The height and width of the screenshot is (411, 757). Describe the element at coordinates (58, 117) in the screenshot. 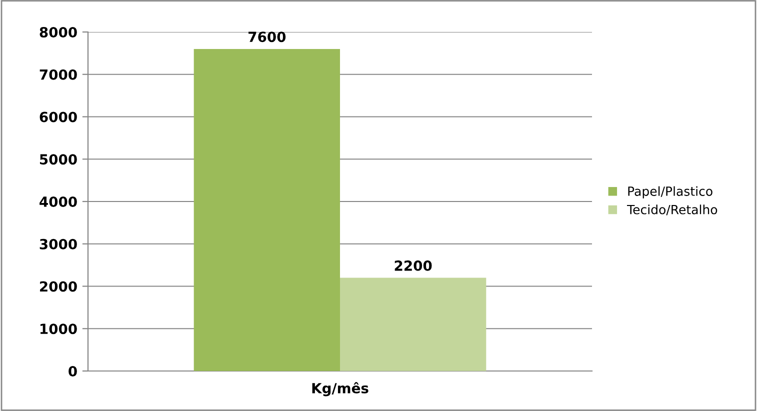

I see `y-tick-label: 6000` at that location.